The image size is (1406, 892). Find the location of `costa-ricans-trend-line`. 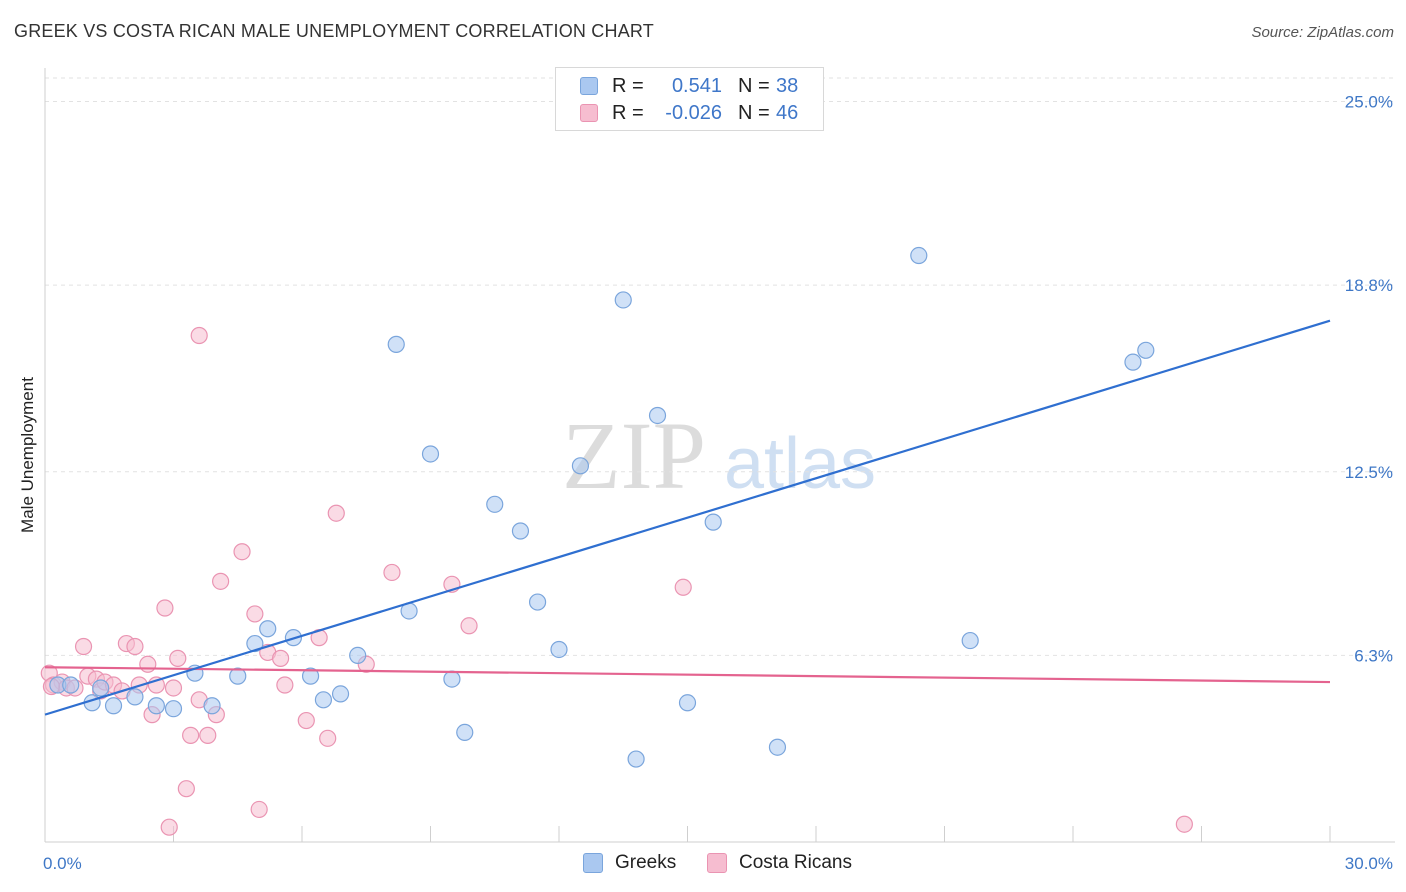

costa-ricans-trend-line is located at coordinates (687, 675).